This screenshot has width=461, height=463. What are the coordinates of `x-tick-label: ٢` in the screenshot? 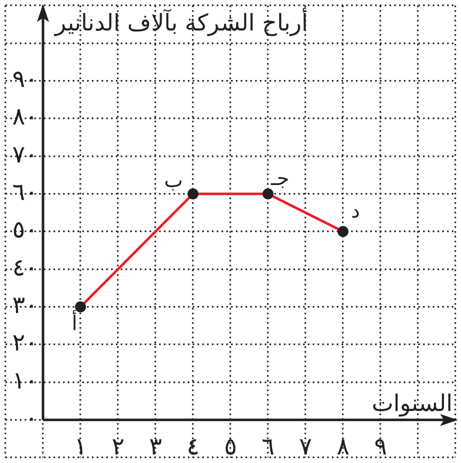 It's located at (118, 446).